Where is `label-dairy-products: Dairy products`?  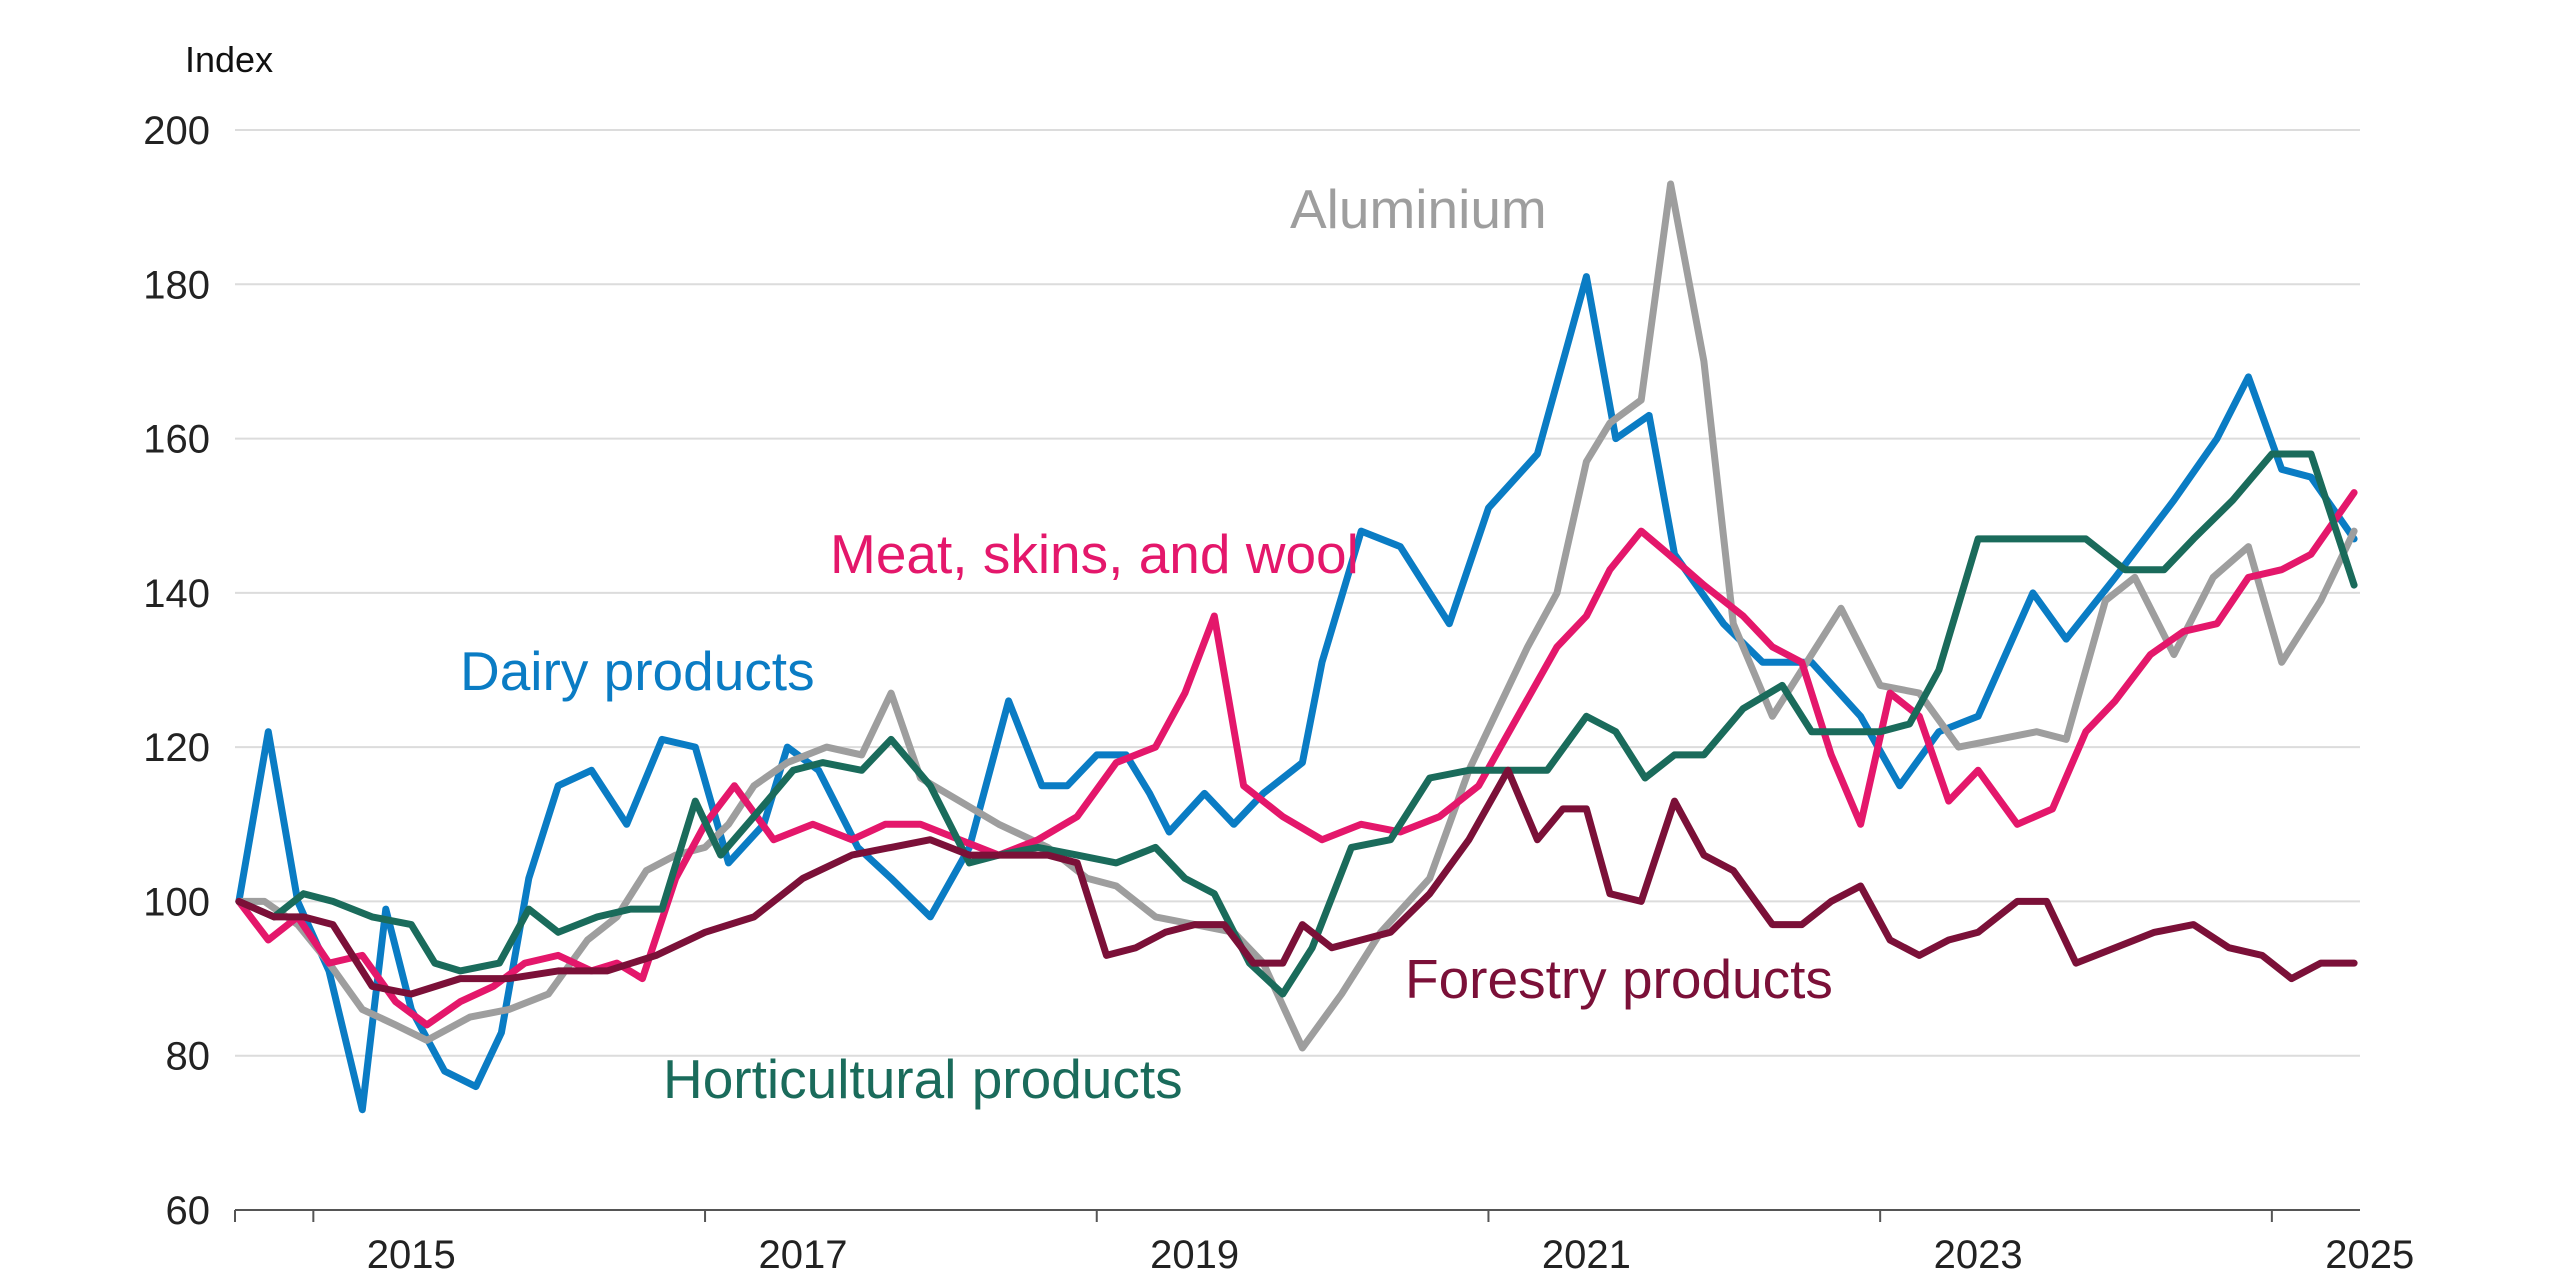
label-dairy-products: Dairy products is located at coordinates (637, 671).